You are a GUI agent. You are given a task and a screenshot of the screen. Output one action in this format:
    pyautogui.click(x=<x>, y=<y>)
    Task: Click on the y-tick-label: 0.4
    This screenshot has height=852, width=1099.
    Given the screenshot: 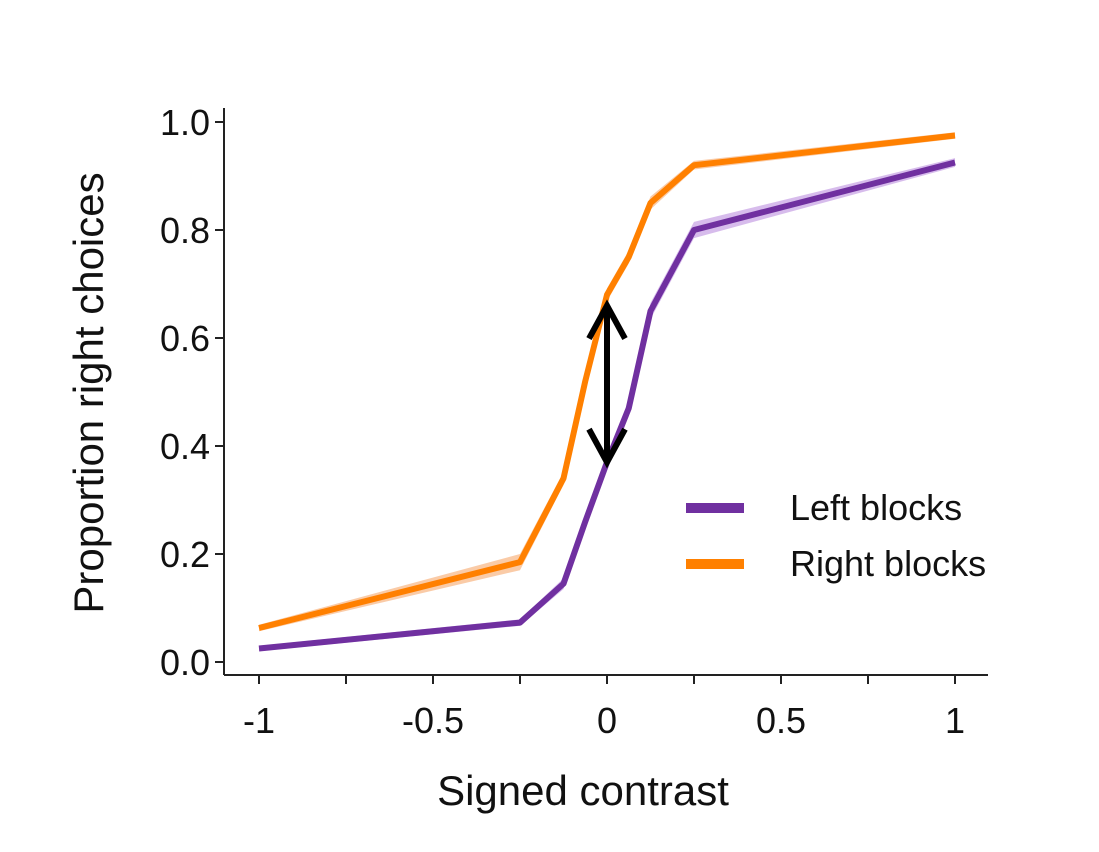 What is the action you would take?
    pyautogui.click(x=185, y=446)
    